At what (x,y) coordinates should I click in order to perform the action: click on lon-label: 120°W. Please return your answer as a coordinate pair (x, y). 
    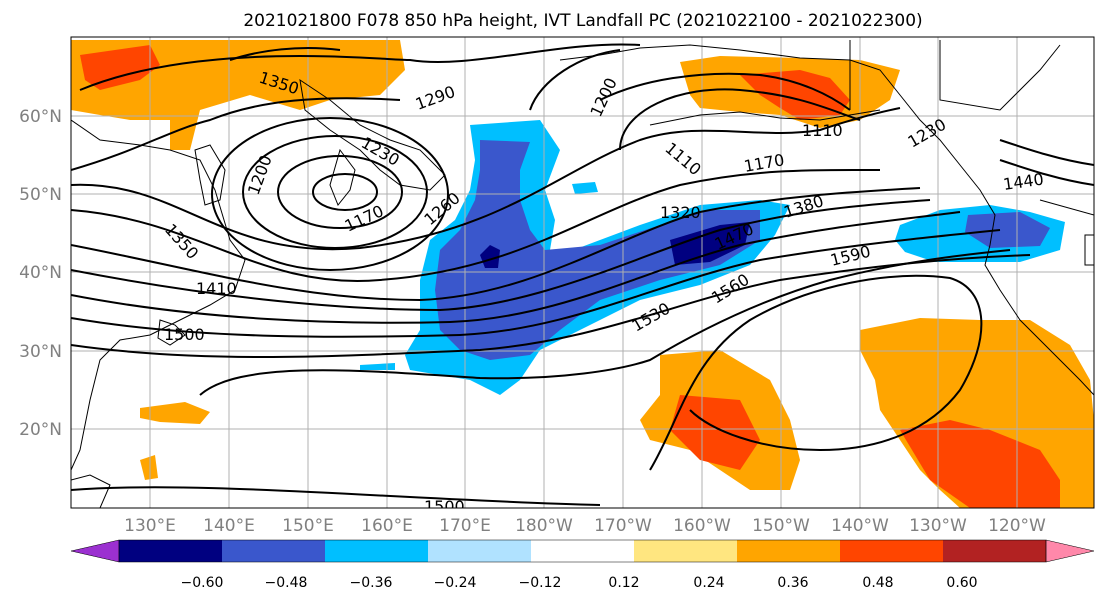
    Looking at the image, I should click on (1017, 526).